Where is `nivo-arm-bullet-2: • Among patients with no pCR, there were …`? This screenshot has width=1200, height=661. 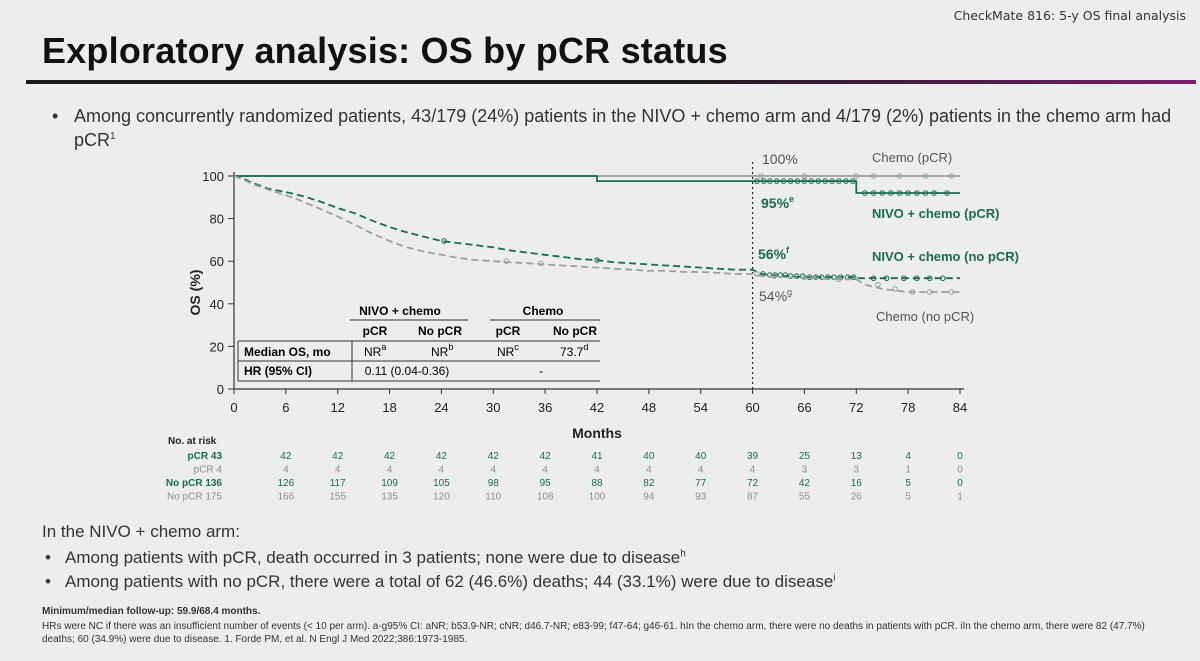 nivo-arm-bullet-2: • Among patients with no pCR, there were … is located at coordinates (440, 581).